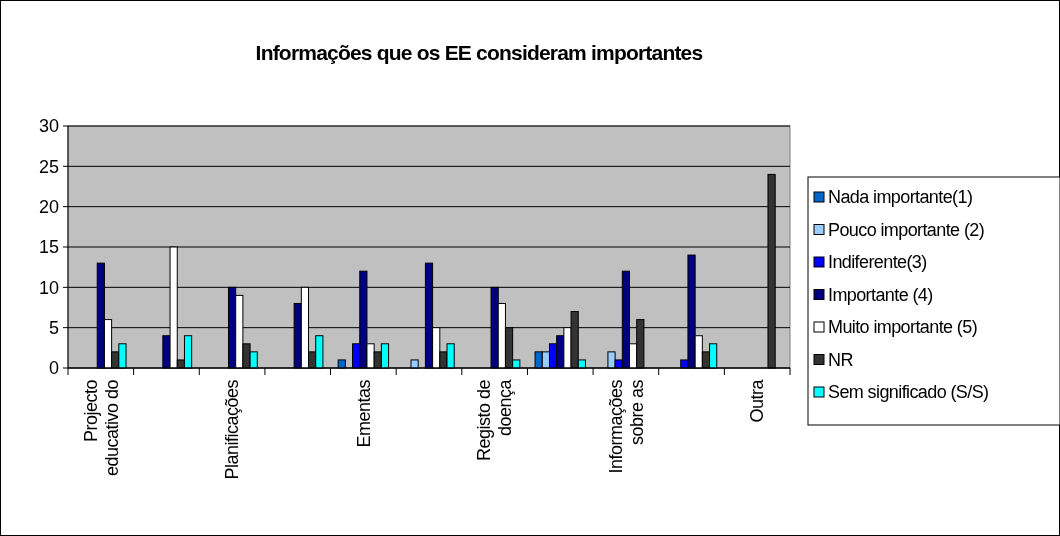 The image size is (1060, 536). I want to click on legend-label: Importante (4), so click(880, 294).